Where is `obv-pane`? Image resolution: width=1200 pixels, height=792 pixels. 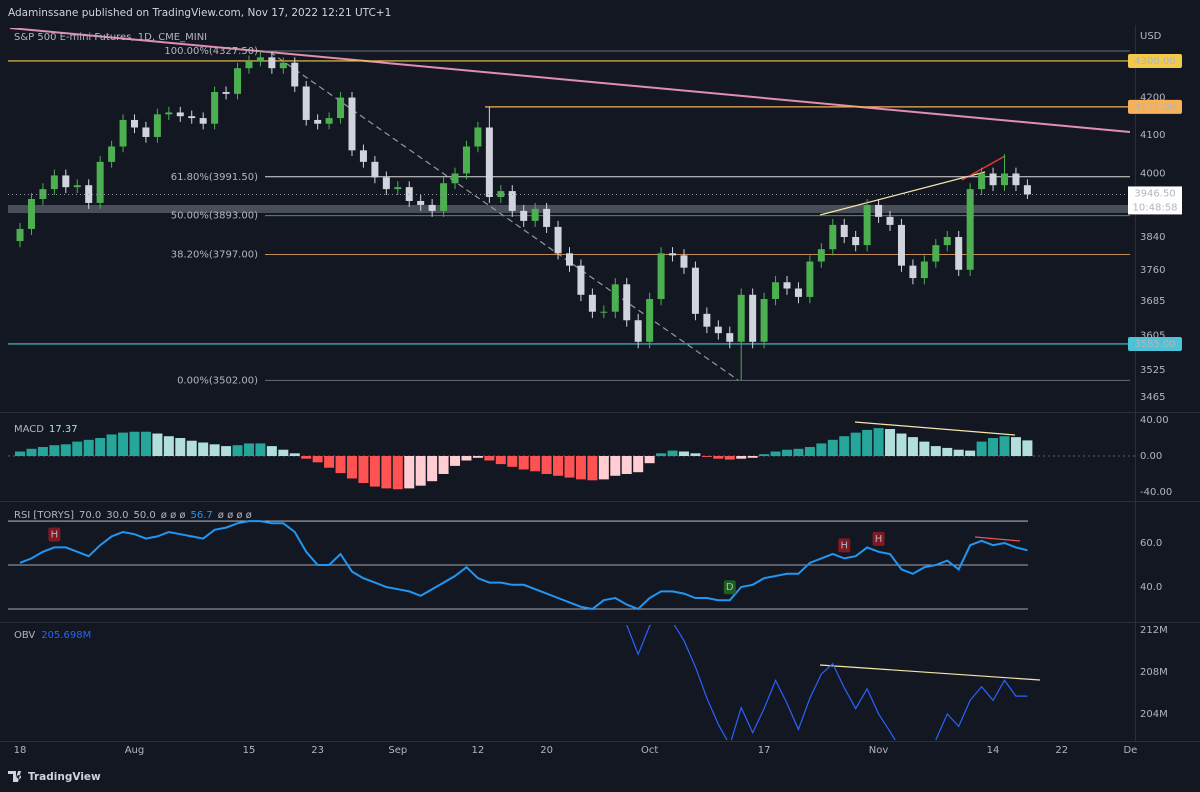 obv-pane is located at coordinates (827, 682).